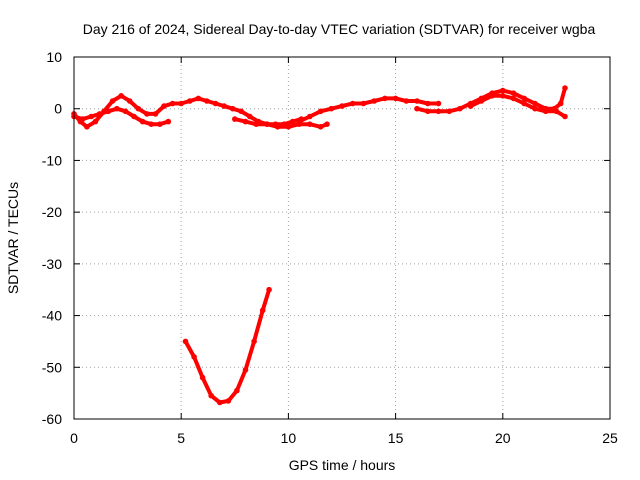  Describe the element at coordinates (13, 238) in the screenshot. I see `y-axis-label: SDTVAR / TECUs` at that location.